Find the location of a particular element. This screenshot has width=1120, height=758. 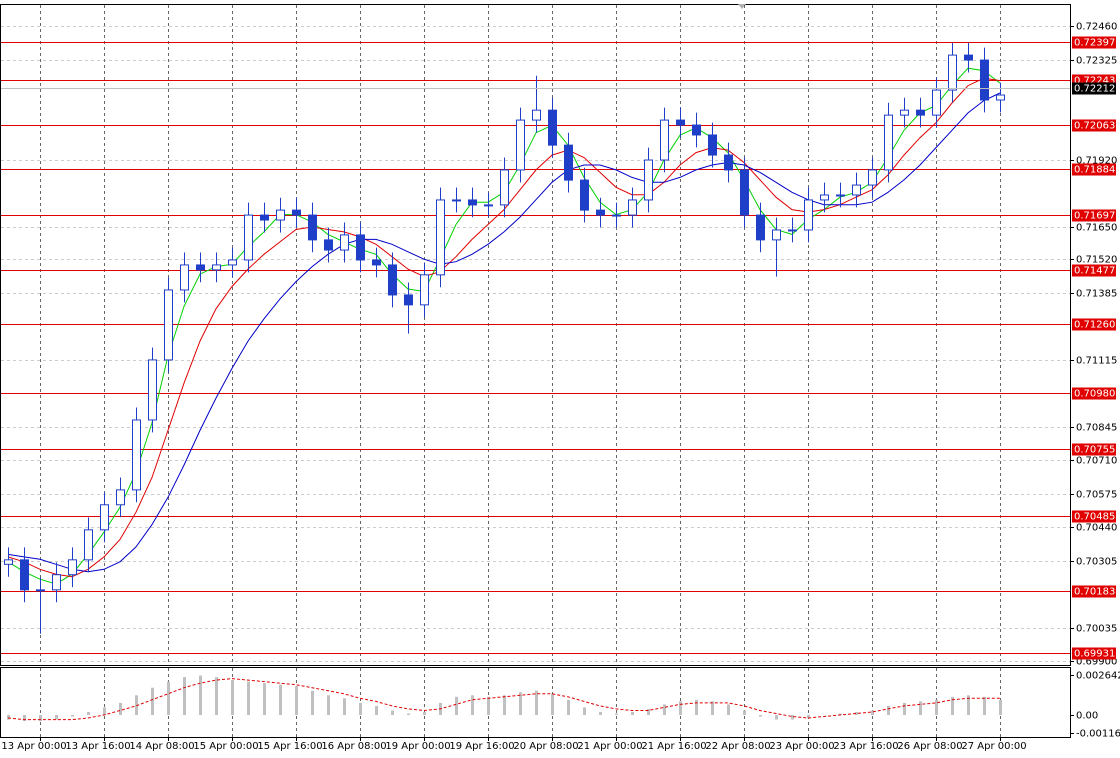

x-tick-label: 13 Apr 16:00 is located at coordinates (97, 746).